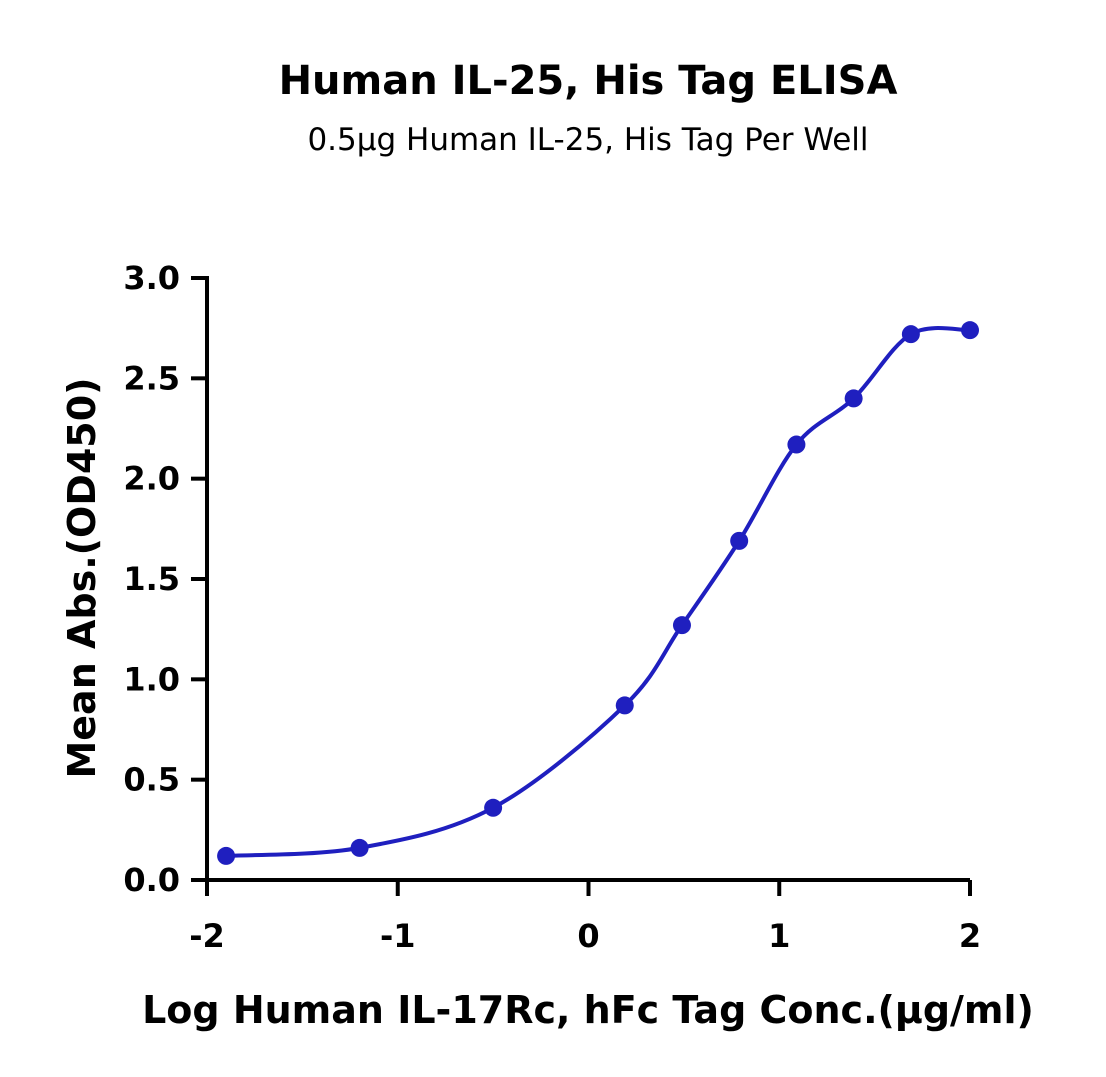 Image resolution: width=1106 pixels, height=1077 pixels. Describe the element at coordinates (588, 1010) in the screenshot. I see `x-axis-title: Log Human IL-17Rc, hFc Tag Conc.(µg/ml)` at that location.